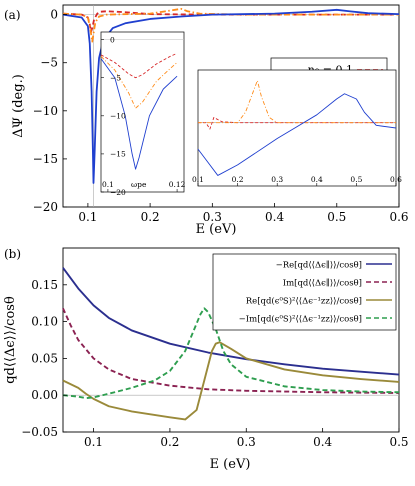 This screenshot has height=486, width=415. I want to click on inset-omega-pe-ytick-label: 0, so click(112, 39).